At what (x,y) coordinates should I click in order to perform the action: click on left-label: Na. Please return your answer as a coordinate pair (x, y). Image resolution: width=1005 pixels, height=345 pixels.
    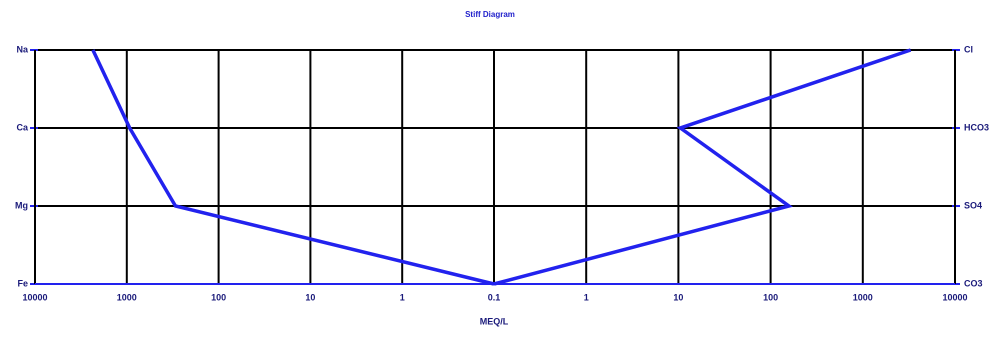
    Looking at the image, I should click on (22, 49).